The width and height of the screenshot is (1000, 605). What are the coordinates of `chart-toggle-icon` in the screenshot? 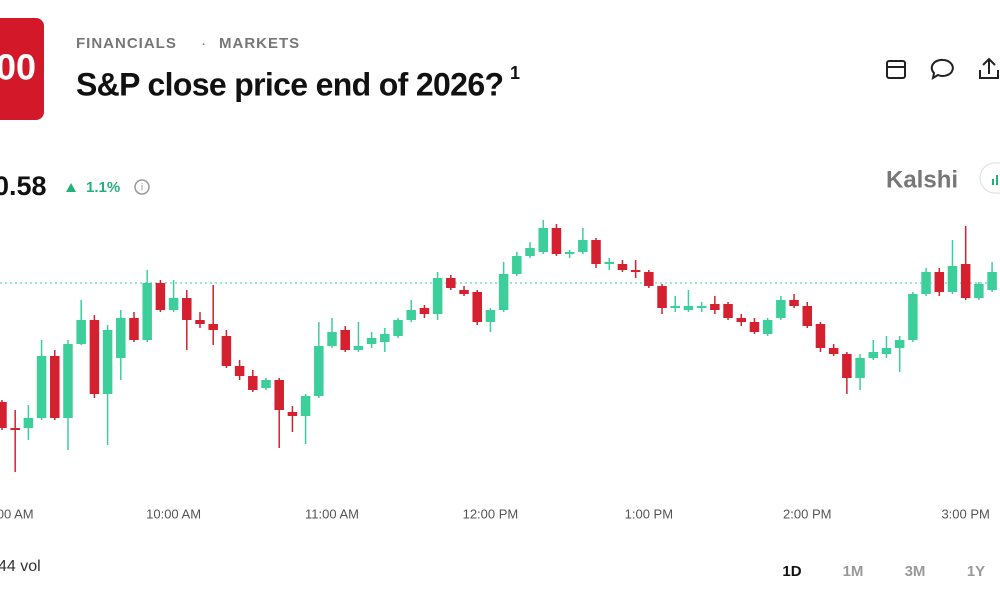 It's located at (995, 180).